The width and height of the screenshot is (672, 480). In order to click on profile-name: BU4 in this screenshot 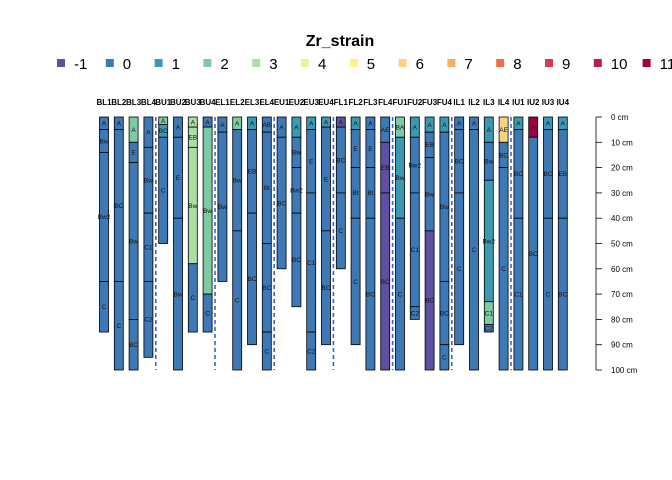, I will do `click(208, 102)`.